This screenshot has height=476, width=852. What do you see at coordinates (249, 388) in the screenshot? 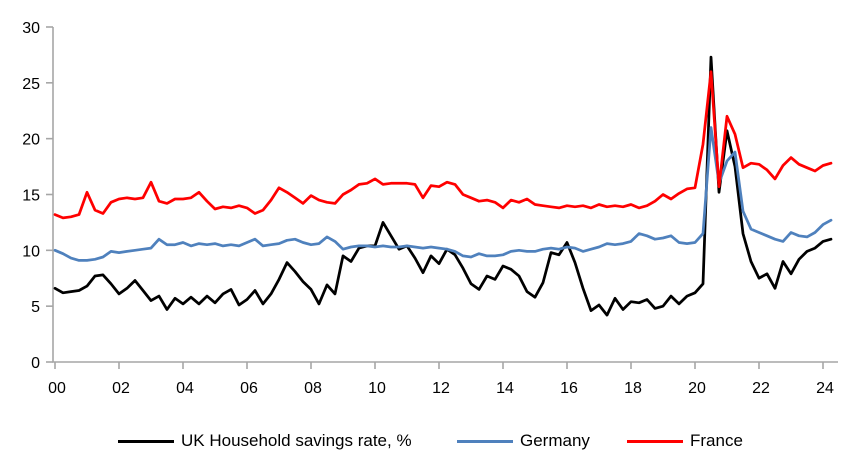
I see `x-axis-label: 06` at bounding box center [249, 388].